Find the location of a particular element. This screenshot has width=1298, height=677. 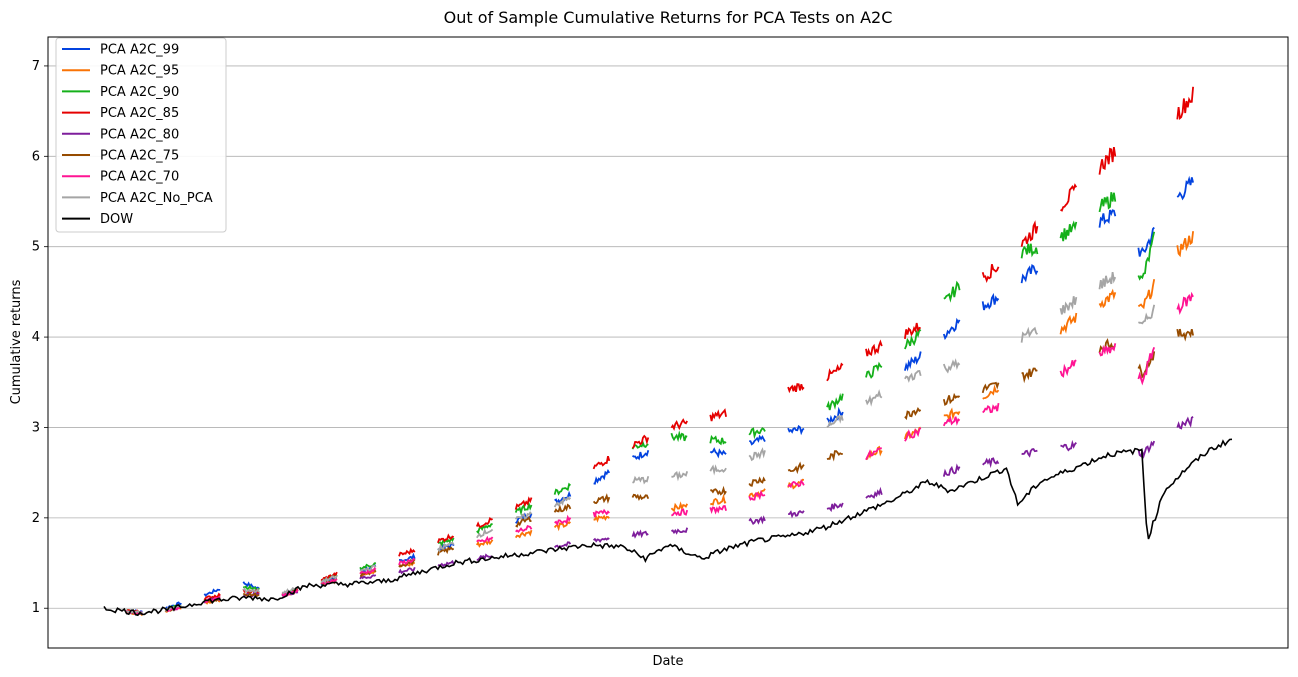

legend-label: PCA A2C_90 is located at coordinates (139, 92).